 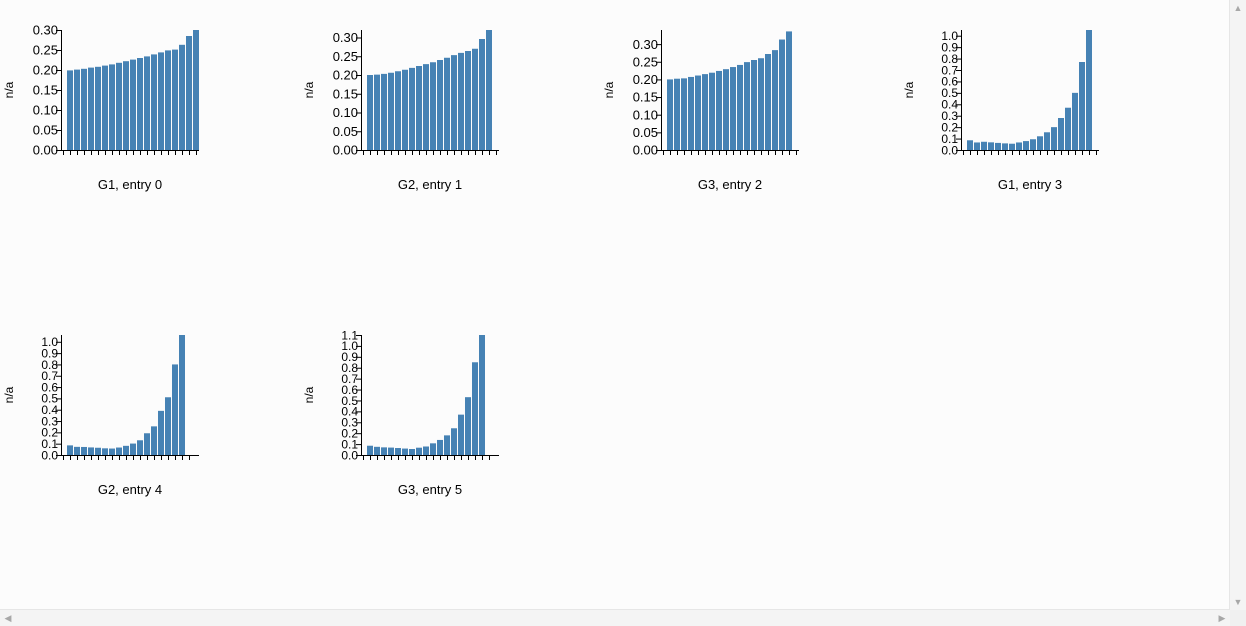 What do you see at coordinates (349, 444) in the screenshot?
I see `y-tick-label: 0.1` at bounding box center [349, 444].